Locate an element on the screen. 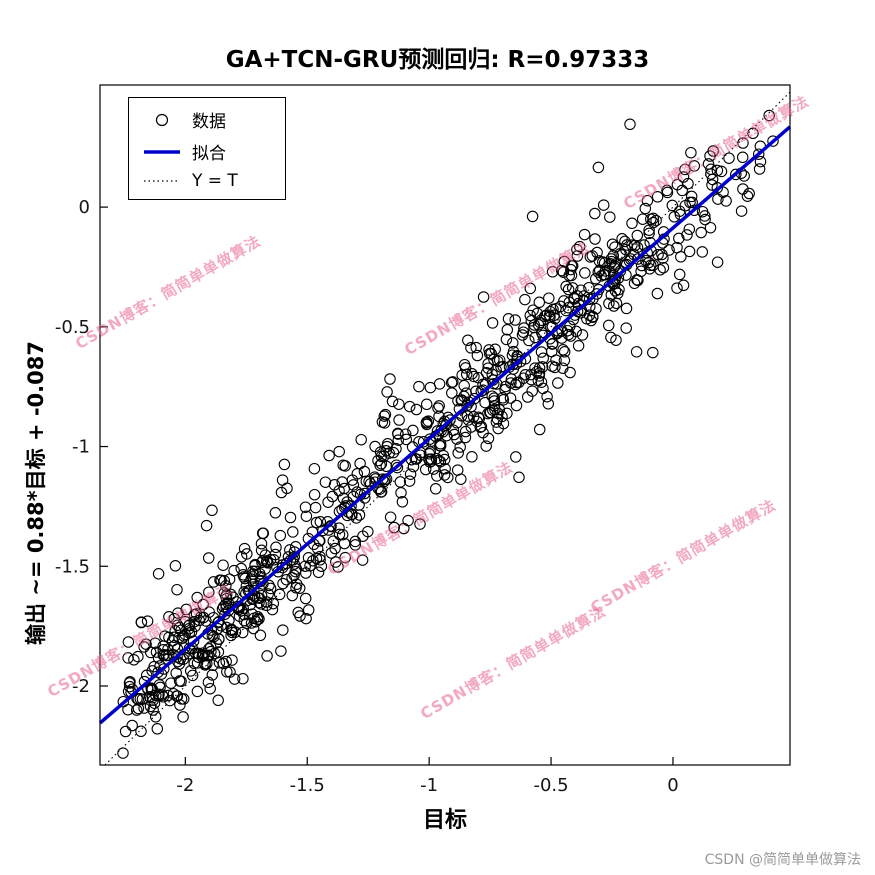 The height and width of the screenshot is (875, 875). legend: 数据 拟合 Y = T is located at coordinates (207, 148).